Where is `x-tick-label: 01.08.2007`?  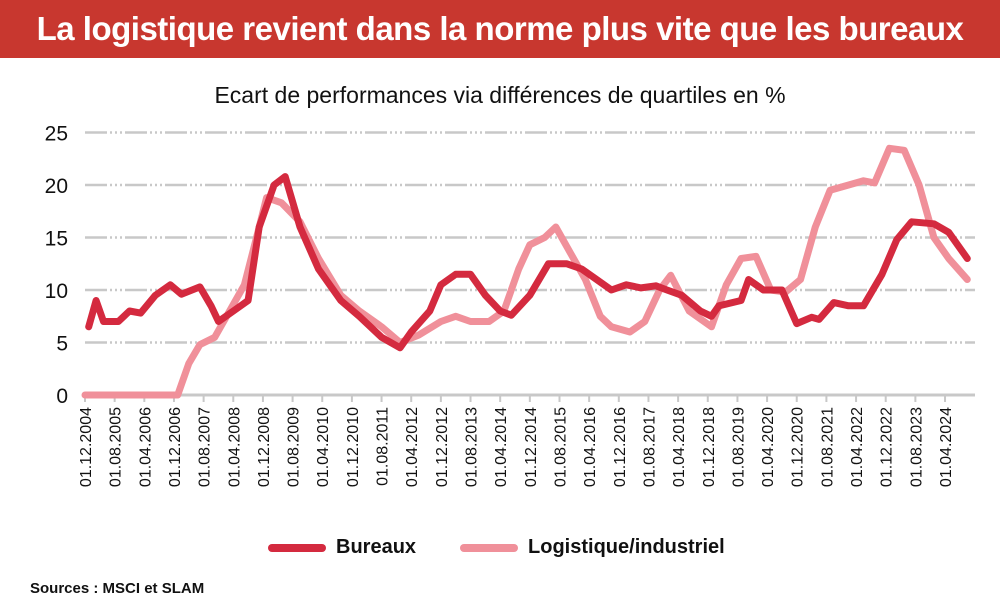 x-tick-label: 01.08.2007 is located at coordinates (205, 447).